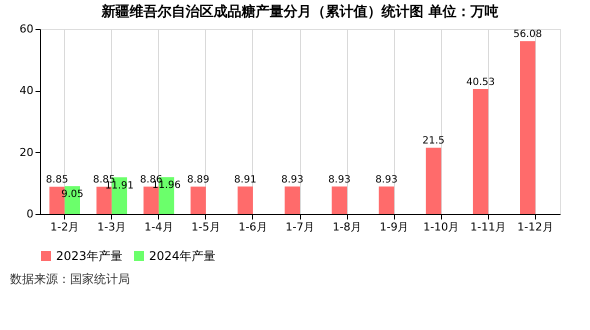 The height and width of the screenshot is (330, 590). Describe the element at coordinates (347, 227) in the screenshot. I see `x-tick-label: 1-8月` at that location.